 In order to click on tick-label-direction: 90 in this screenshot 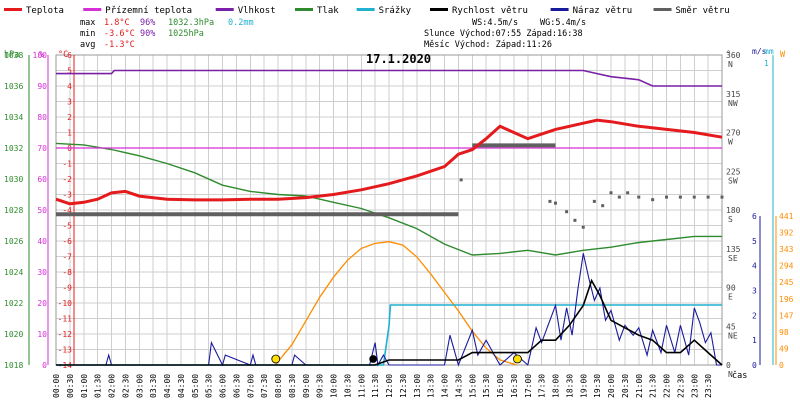, I will do `click(731, 288)`.